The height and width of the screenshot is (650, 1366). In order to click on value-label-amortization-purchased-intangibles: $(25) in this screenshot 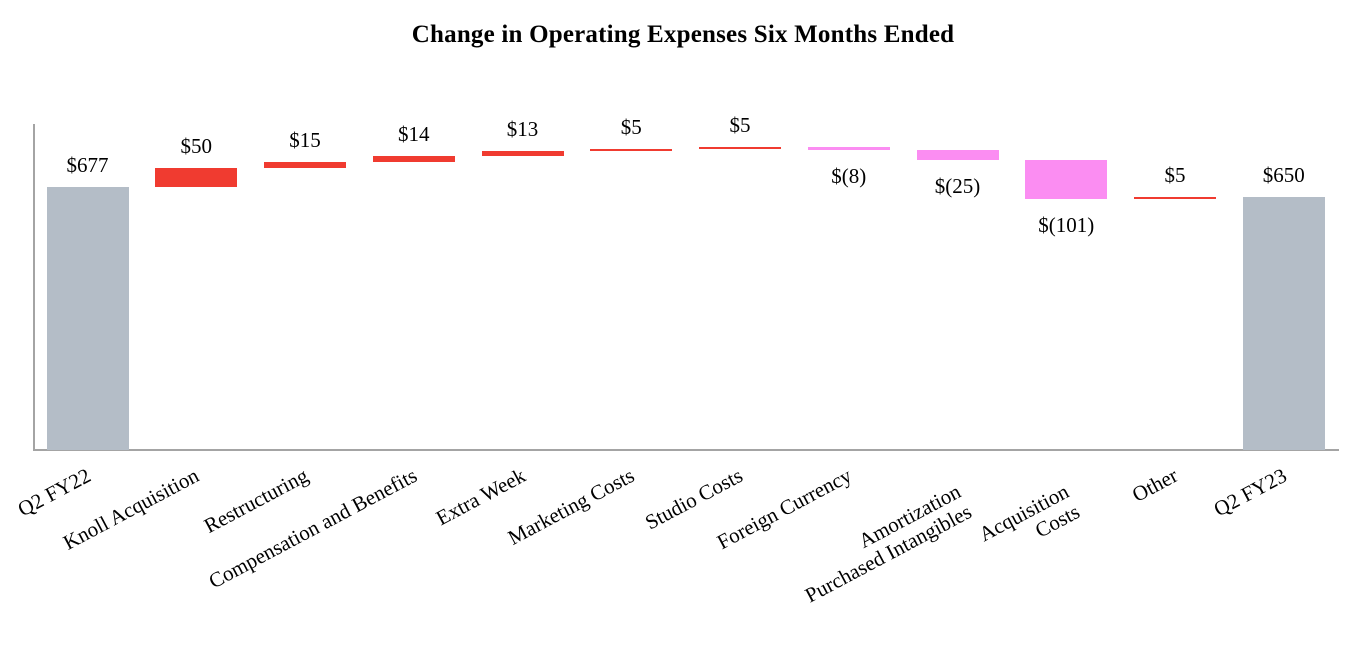, I will do `click(957, 186)`.